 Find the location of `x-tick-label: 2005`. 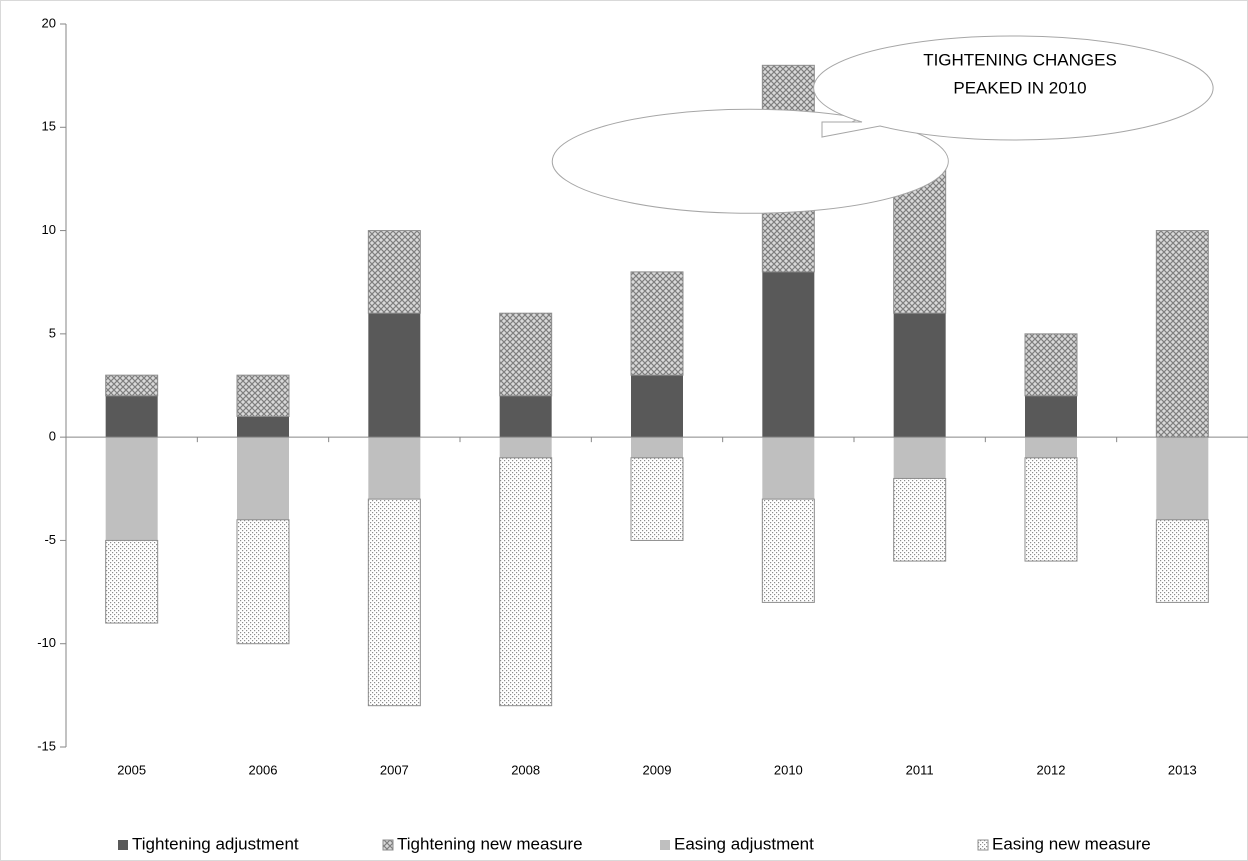

x-tick-label: 2005 is located at coordinates (131, 769).